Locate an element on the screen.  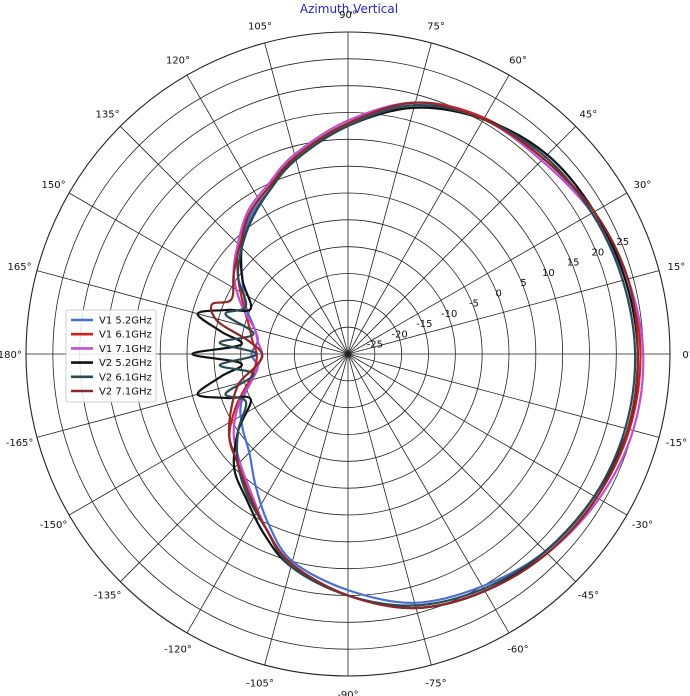
angle-tick-label: -45° is located at coordinates (588, 595).